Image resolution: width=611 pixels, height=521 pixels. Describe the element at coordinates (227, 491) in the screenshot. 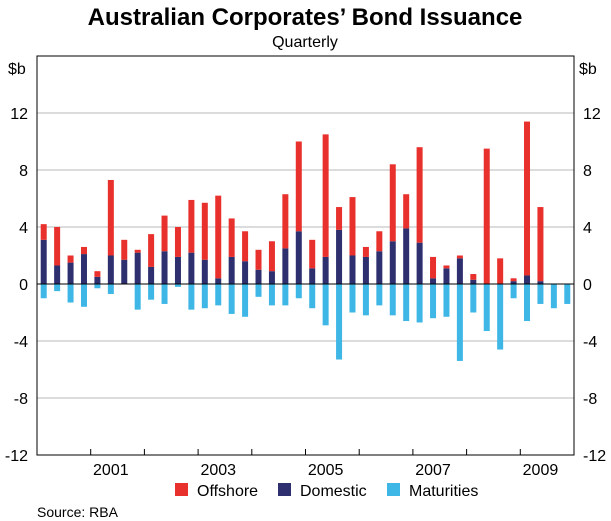

I see `legend-label-offshore: Offshore` at that location.